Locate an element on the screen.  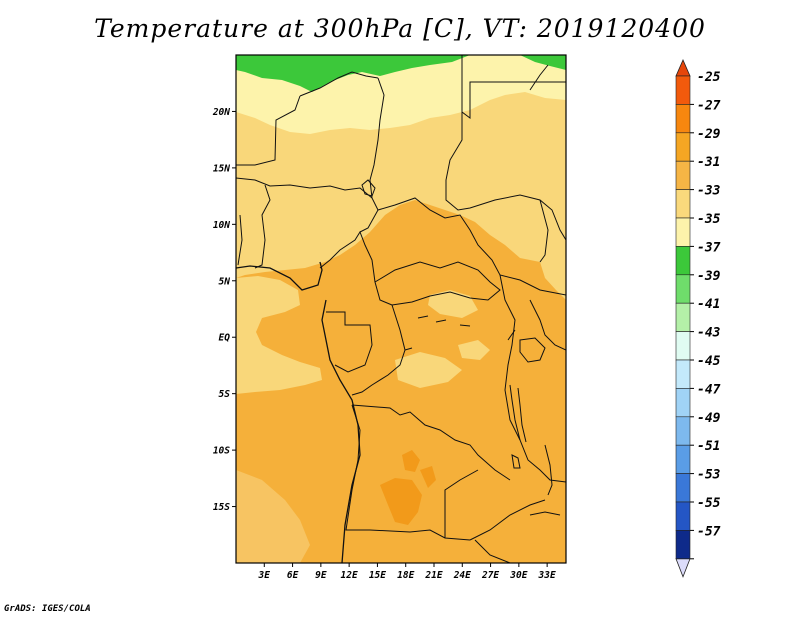
red-sea-coast is located at coordinates (539, 77).